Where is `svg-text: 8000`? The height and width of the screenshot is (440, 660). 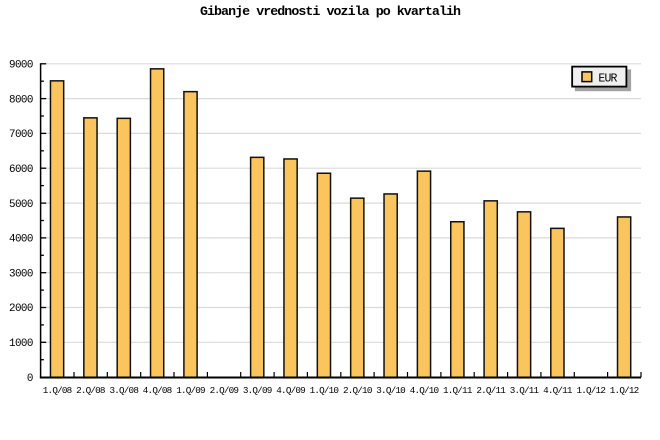 svg-text: 8000 is located at coordinates (21, 100).